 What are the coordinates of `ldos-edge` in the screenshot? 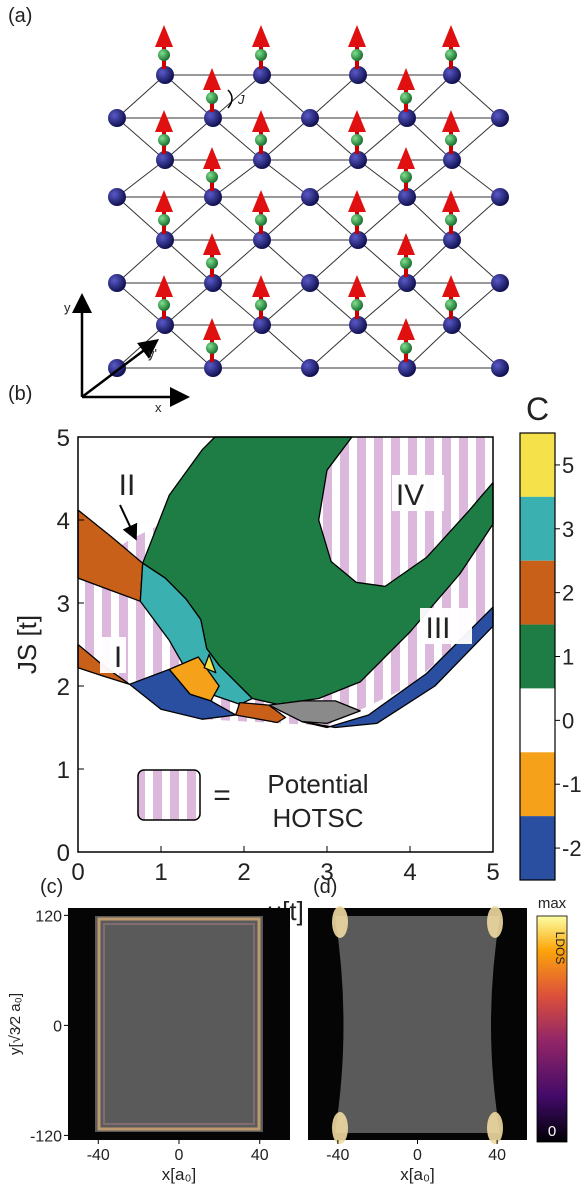 It's located at (179, 1024).